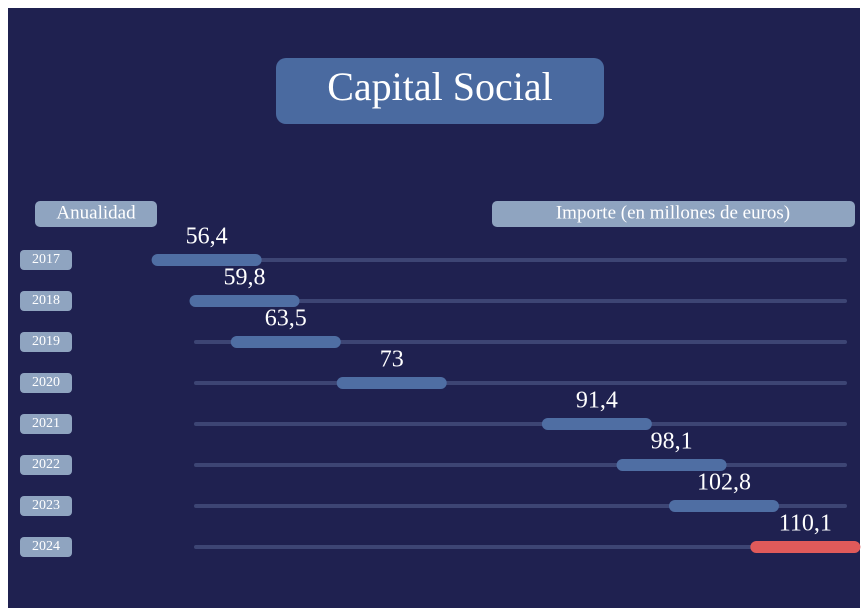 This screenshot has height=613, width=867. I want to click on value-label-box, so click(673, 214).